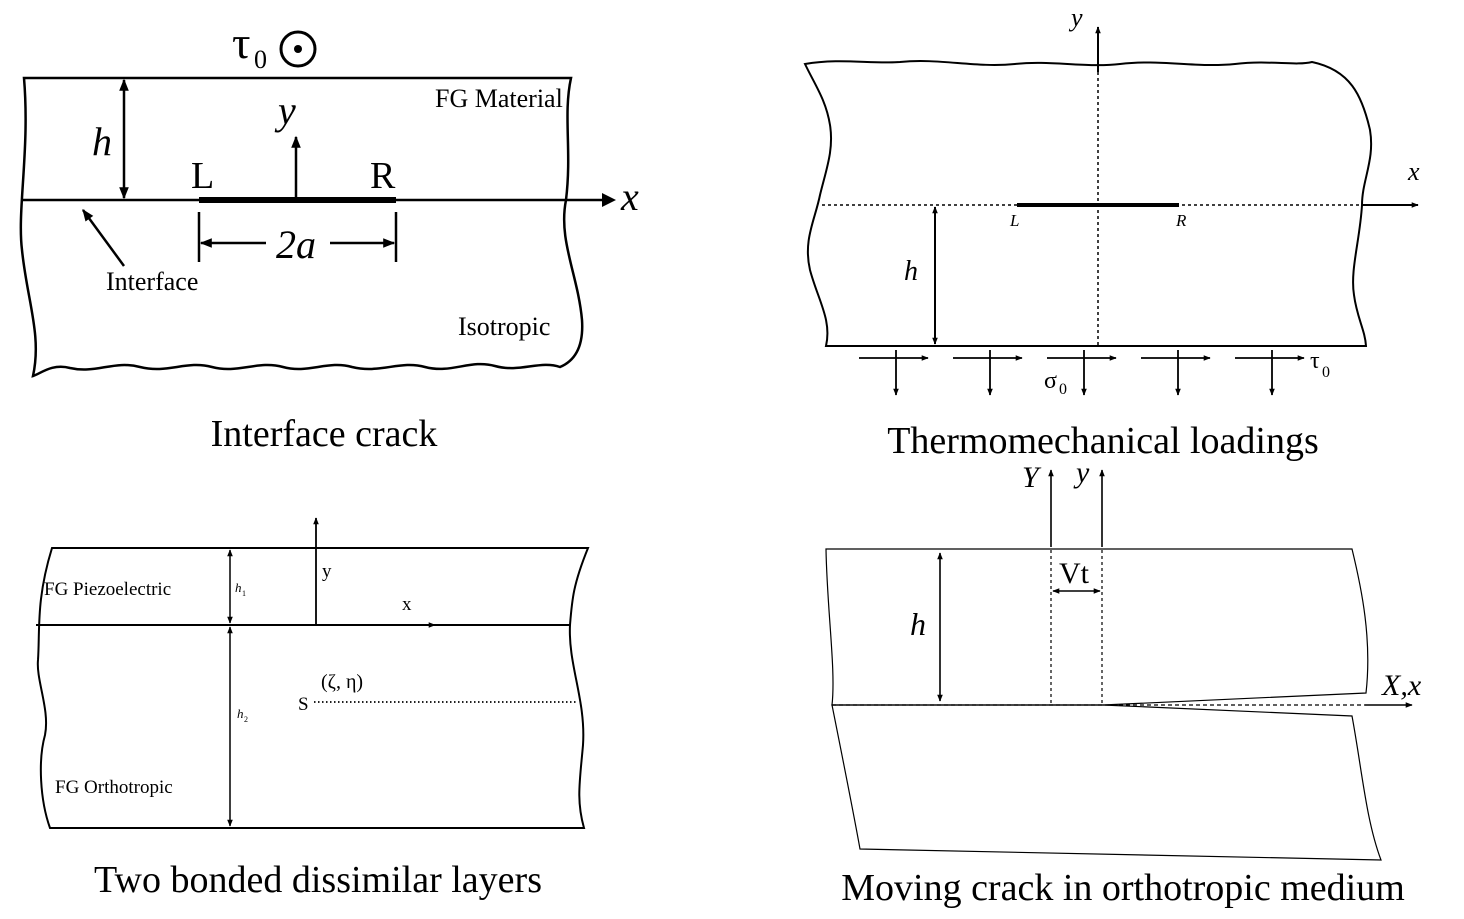 This screenshot has height=919, width=1464. What do you see at coordinates (1401, 685) in the screenshot?
I see `x-axis-label: X,x` at bounding box center [1401, 685].